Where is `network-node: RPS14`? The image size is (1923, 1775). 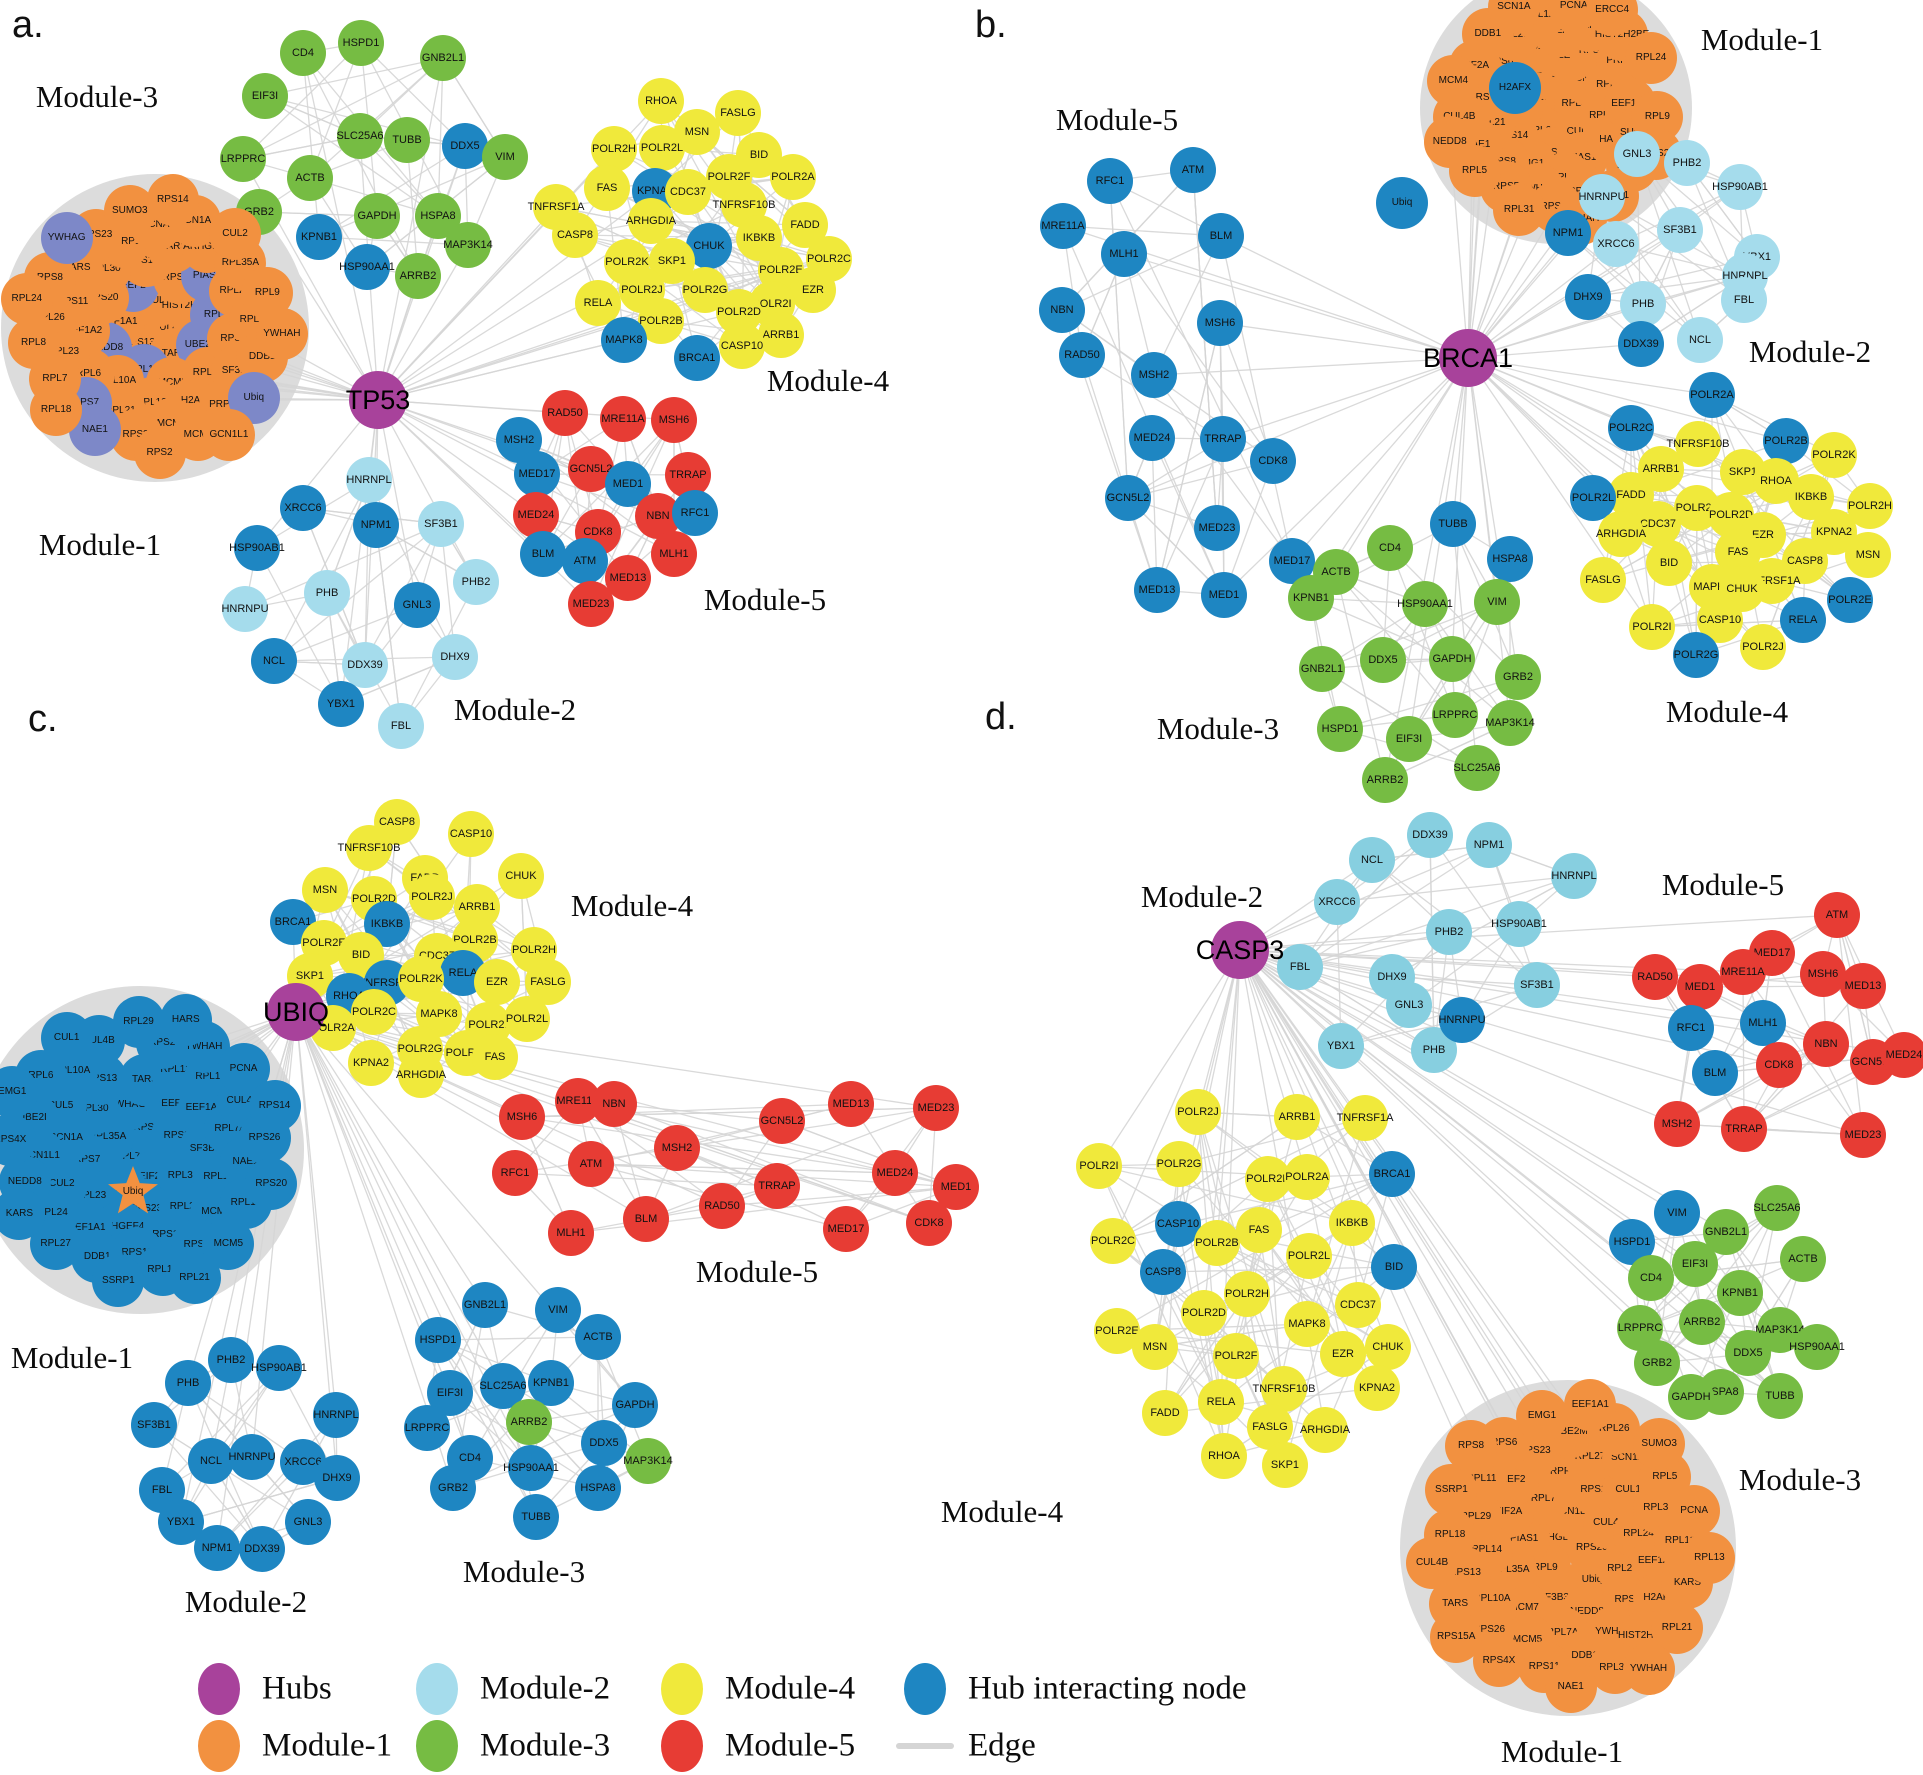
network-node: RPS14 is located at coordinates (274, 1106).